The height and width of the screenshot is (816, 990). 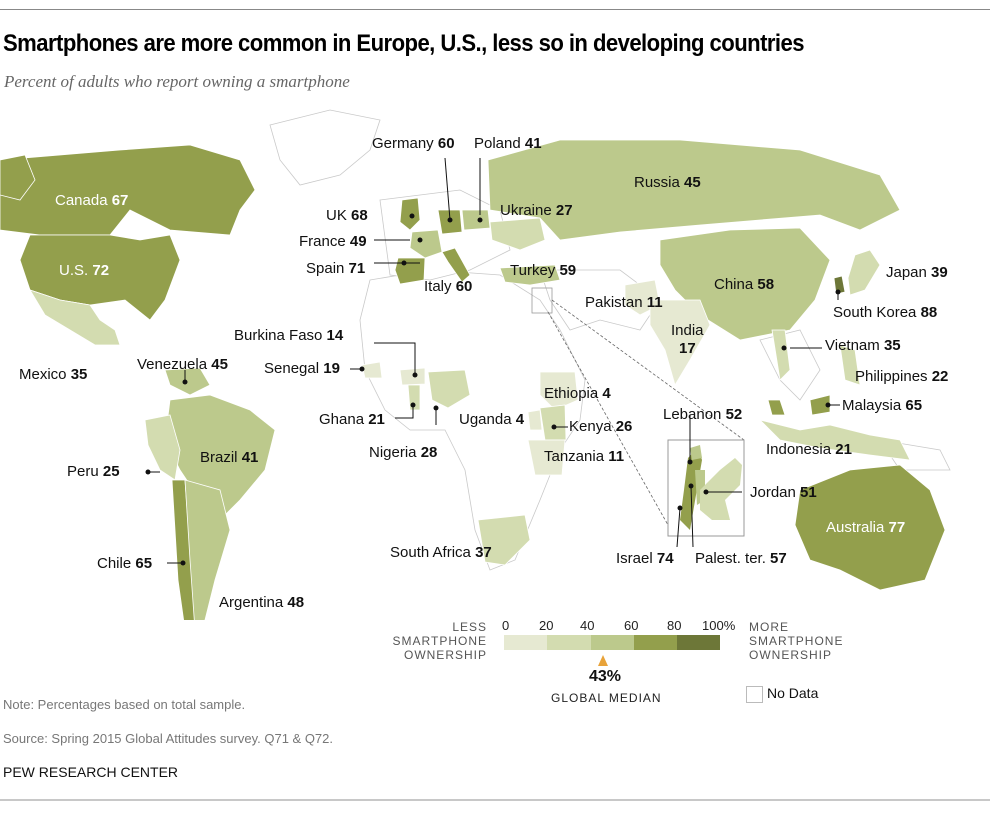 What do you see at coordinates (207, 549) in the screenshot?
I see `country-argentina` at bounding box center [207, 549].